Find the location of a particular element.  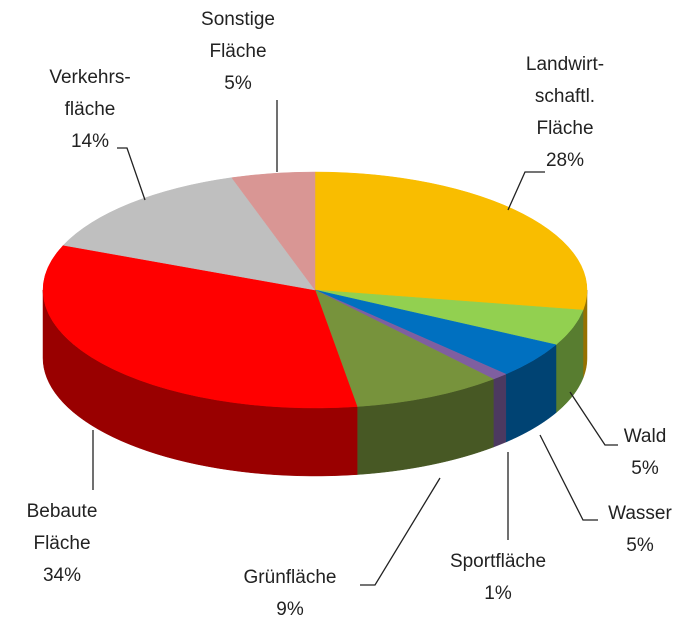

category-label: schaftl. is located at coordinates (565, 96).